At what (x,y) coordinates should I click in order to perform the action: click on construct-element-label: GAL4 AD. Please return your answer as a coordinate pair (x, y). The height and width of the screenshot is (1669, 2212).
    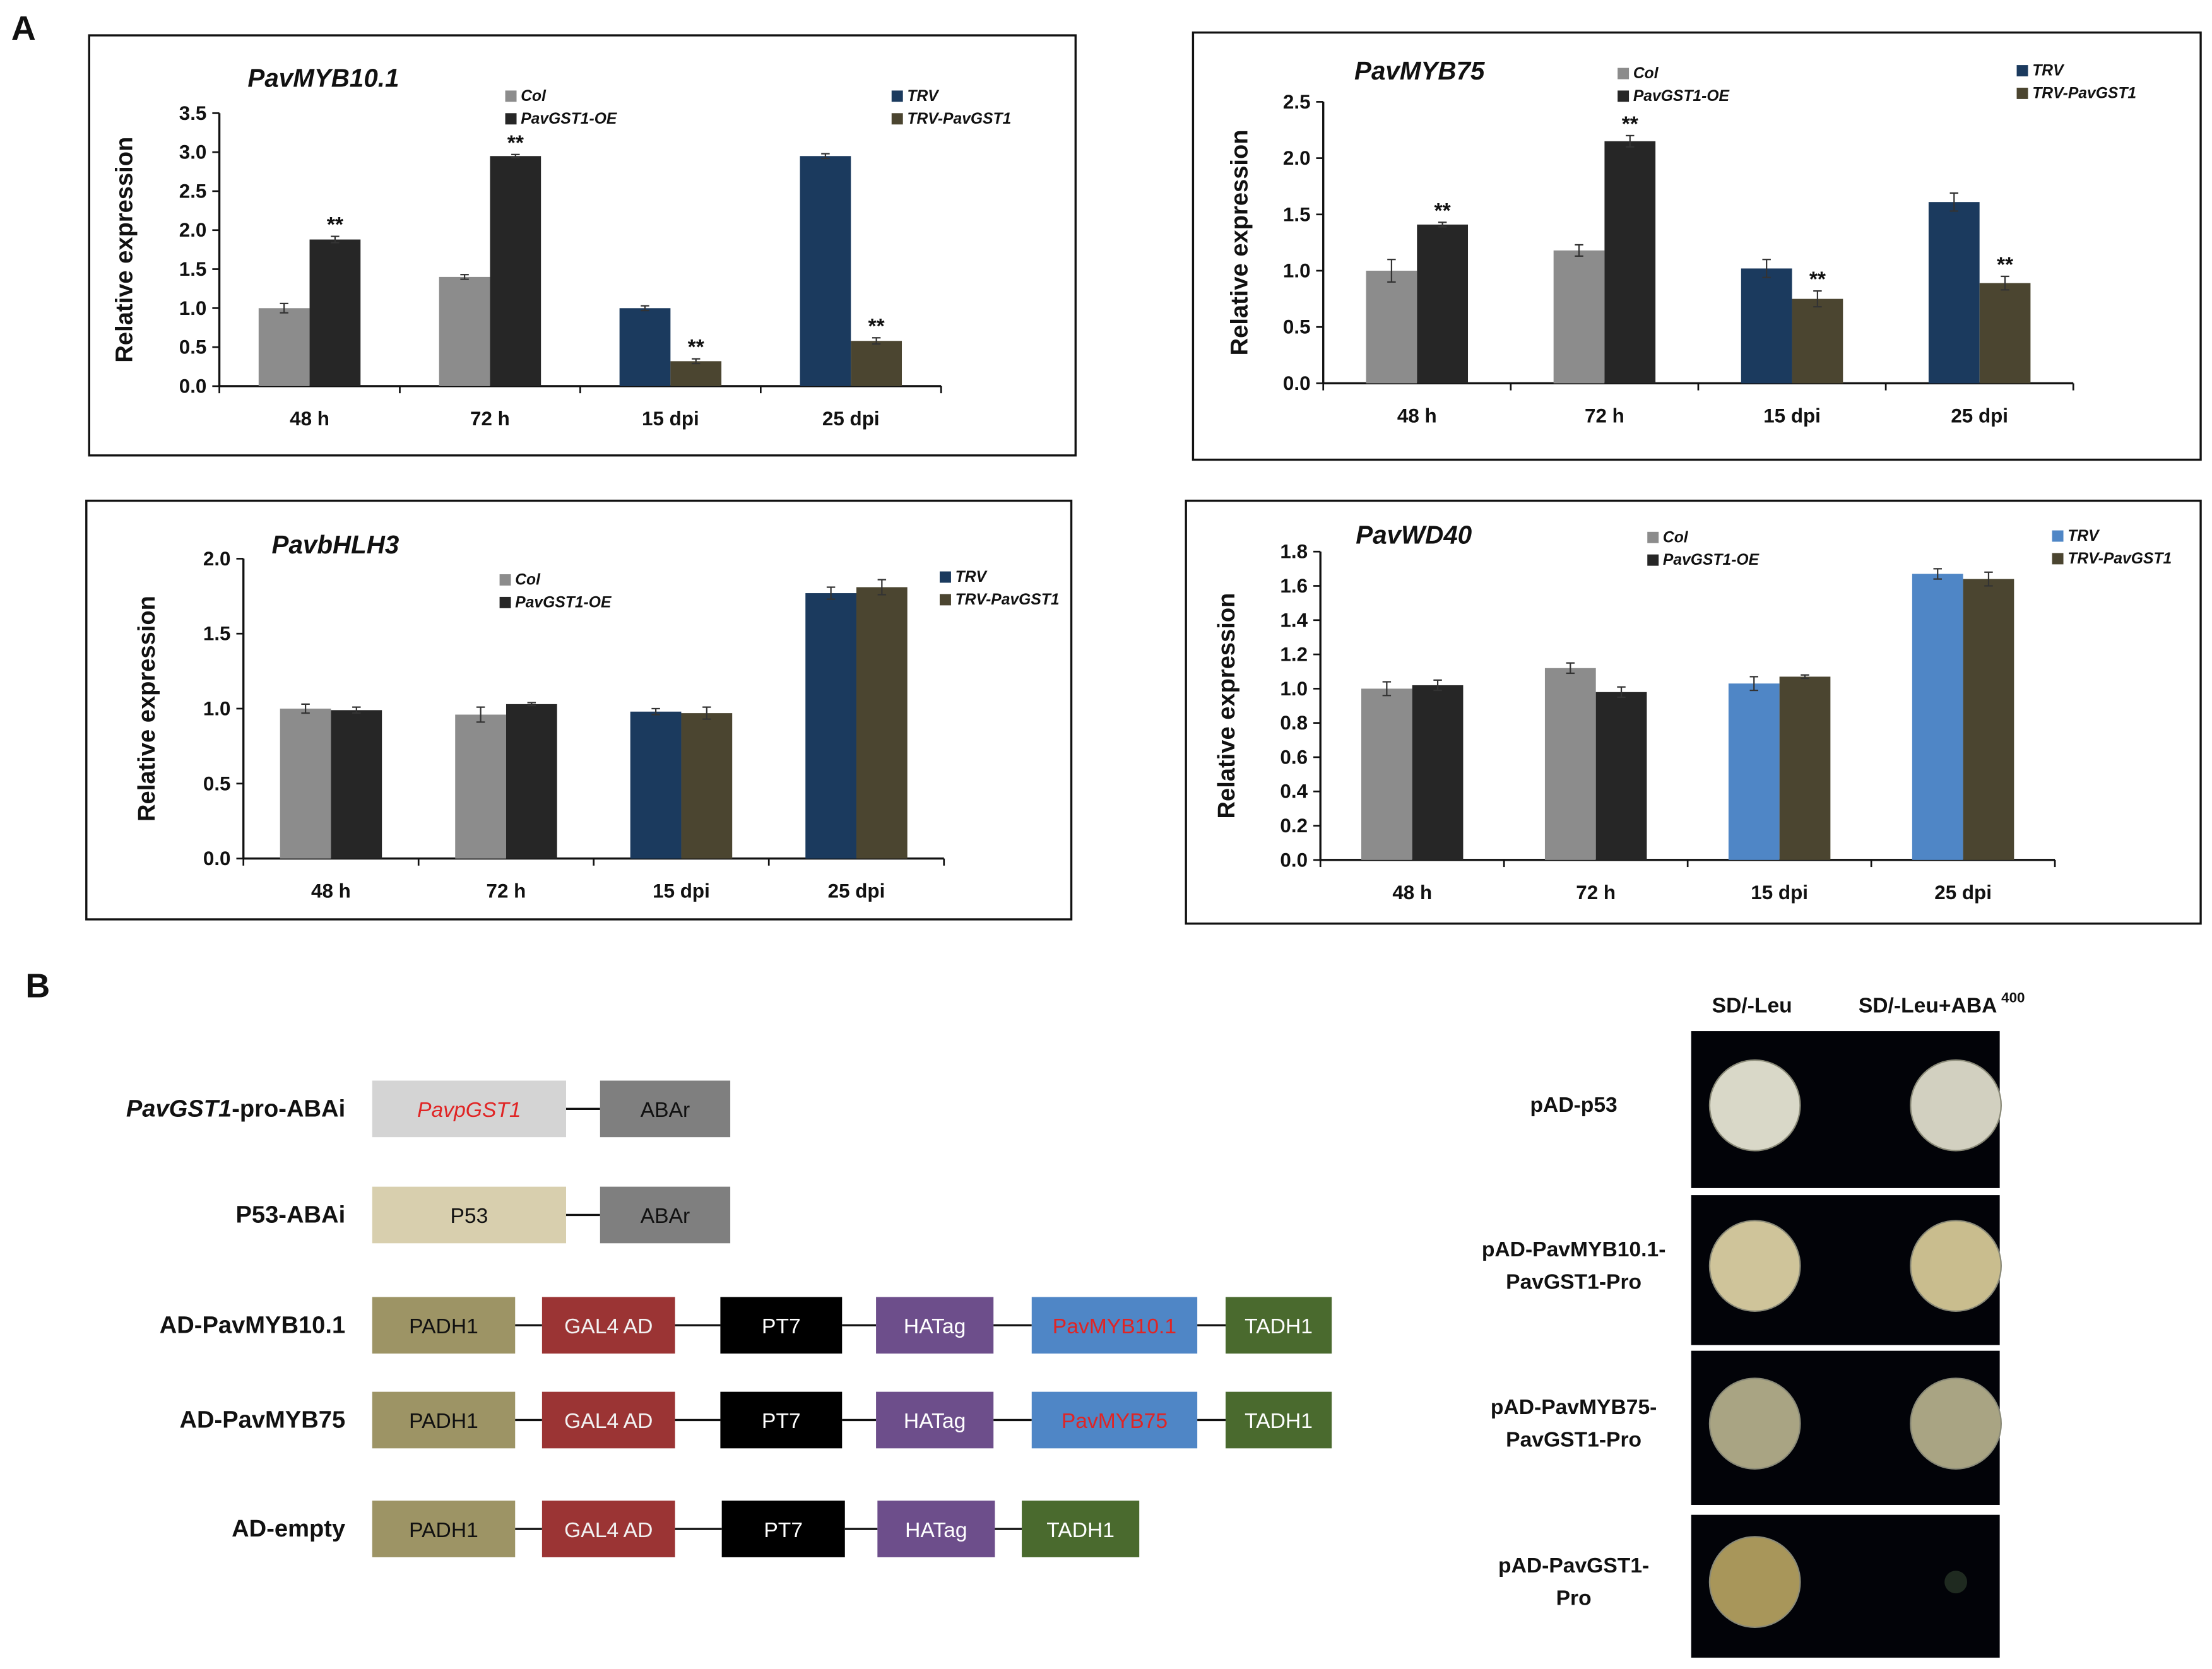
    Looking at the image, I should click on (609, 1421).